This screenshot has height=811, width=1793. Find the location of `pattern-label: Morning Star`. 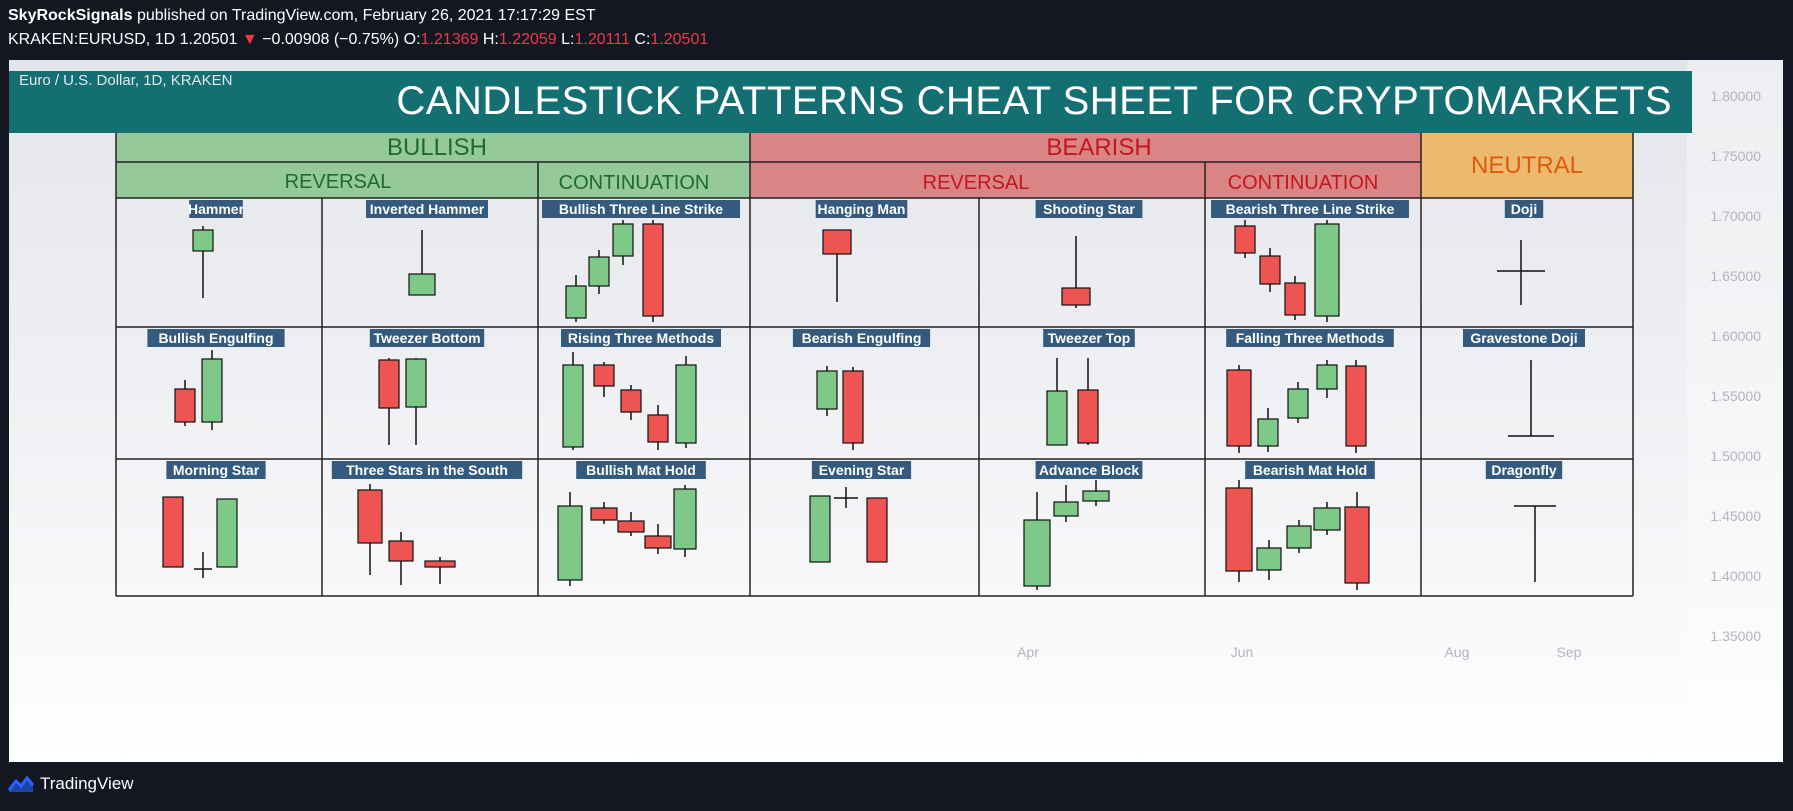

pattern-label: Morning Star is located at coordinates (216, 470).